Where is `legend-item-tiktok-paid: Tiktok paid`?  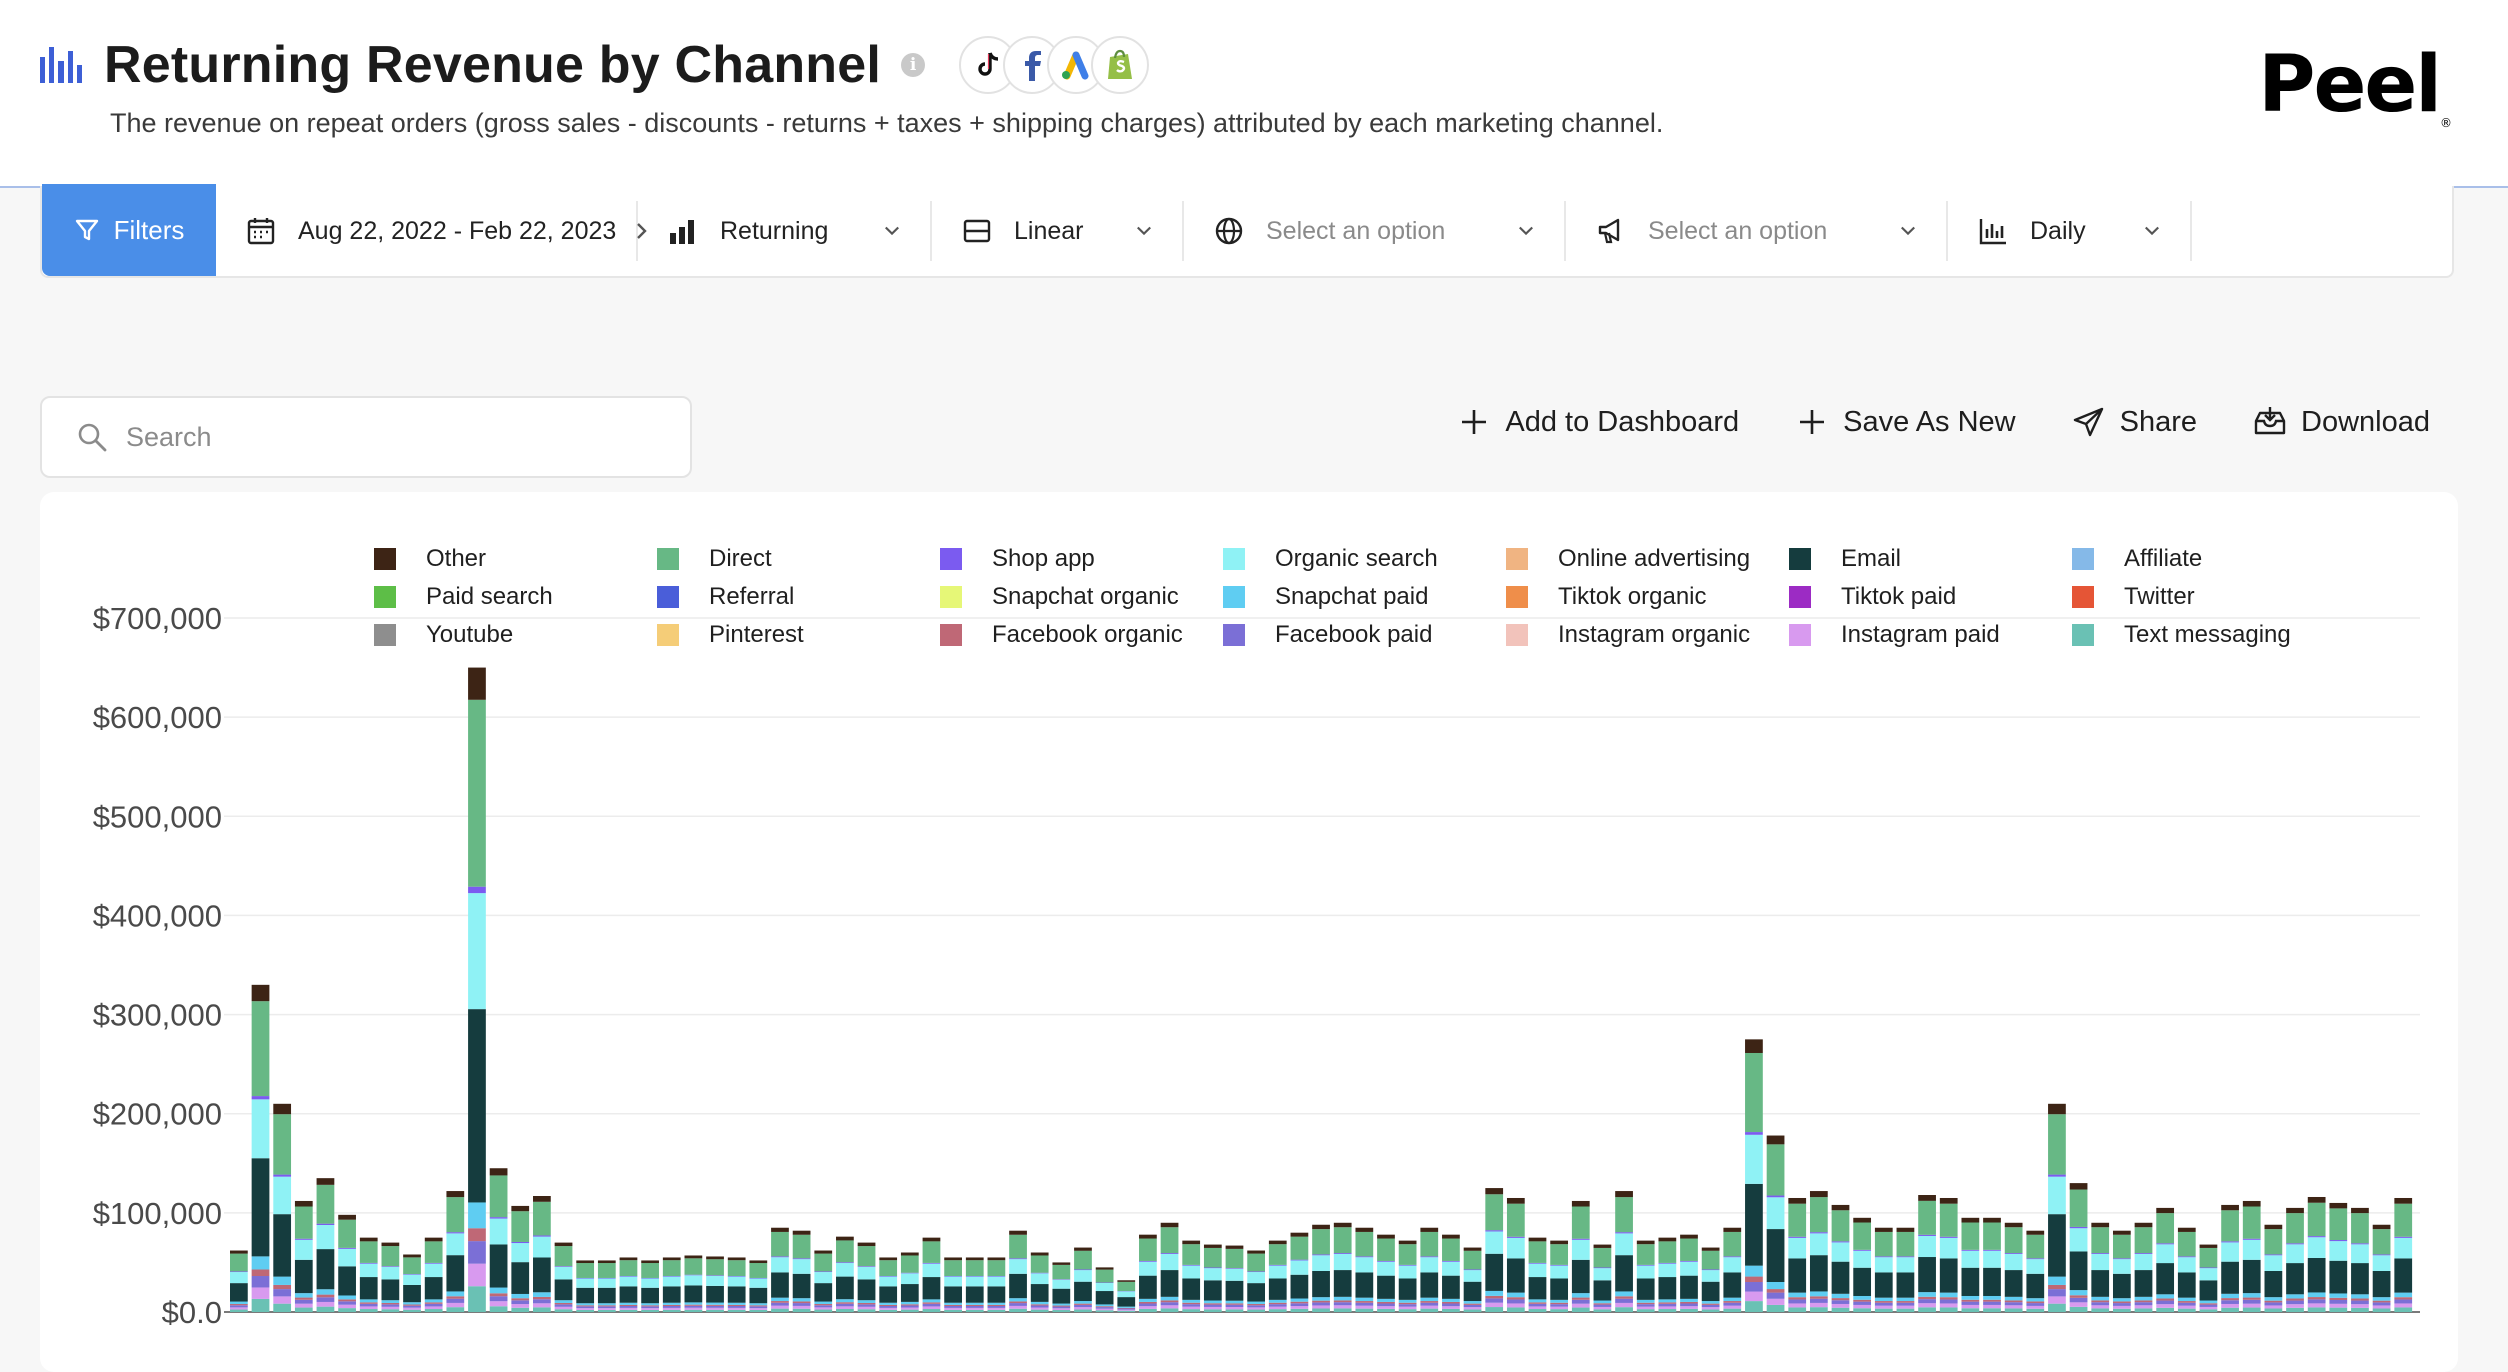
legend-item-tiktok-paid: Tiktok paid is located at coordinates (1930, 597).